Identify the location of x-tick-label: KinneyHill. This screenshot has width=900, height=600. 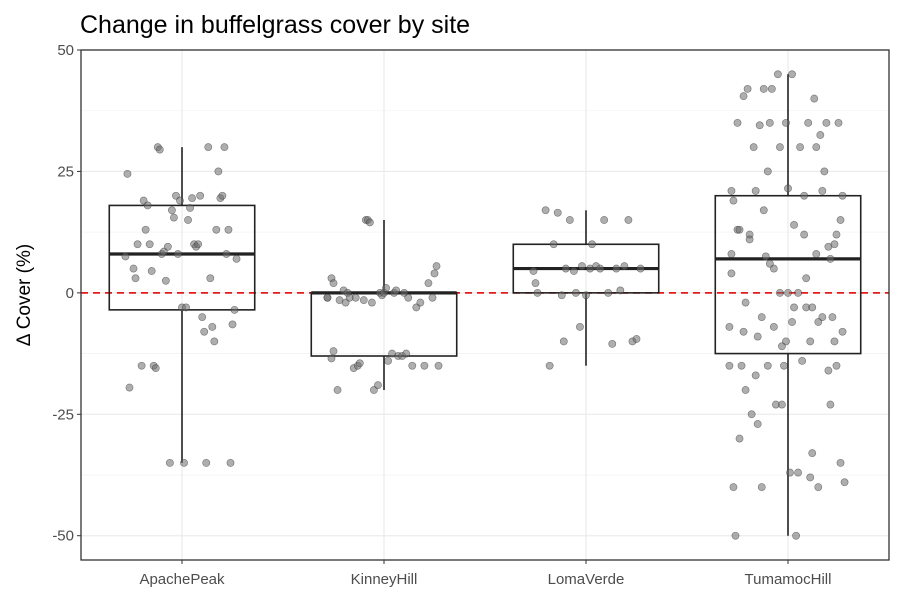
(384, 579).